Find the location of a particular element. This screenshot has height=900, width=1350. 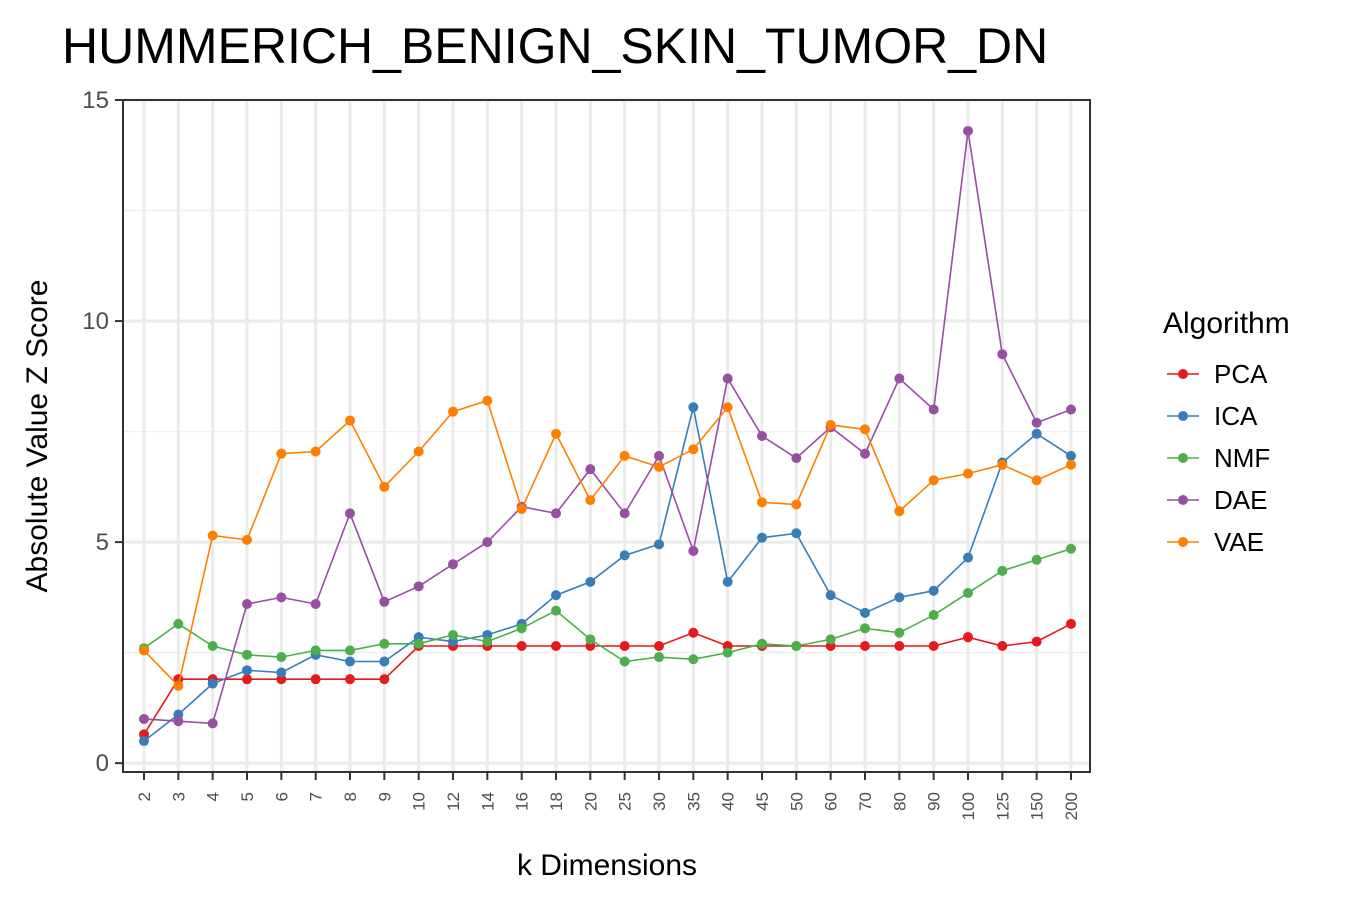

x-tick-label: 150 is located at coordinates (1037, 806).